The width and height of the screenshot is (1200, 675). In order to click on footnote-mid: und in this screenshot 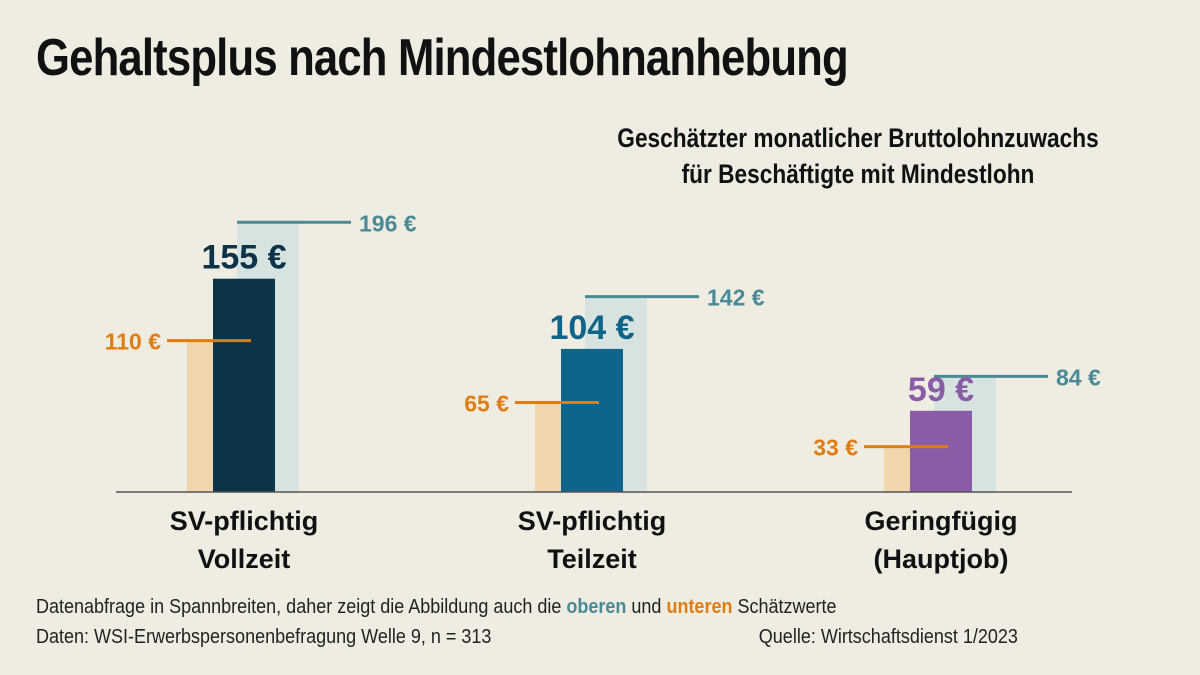, I will do `click(646, 607)`.